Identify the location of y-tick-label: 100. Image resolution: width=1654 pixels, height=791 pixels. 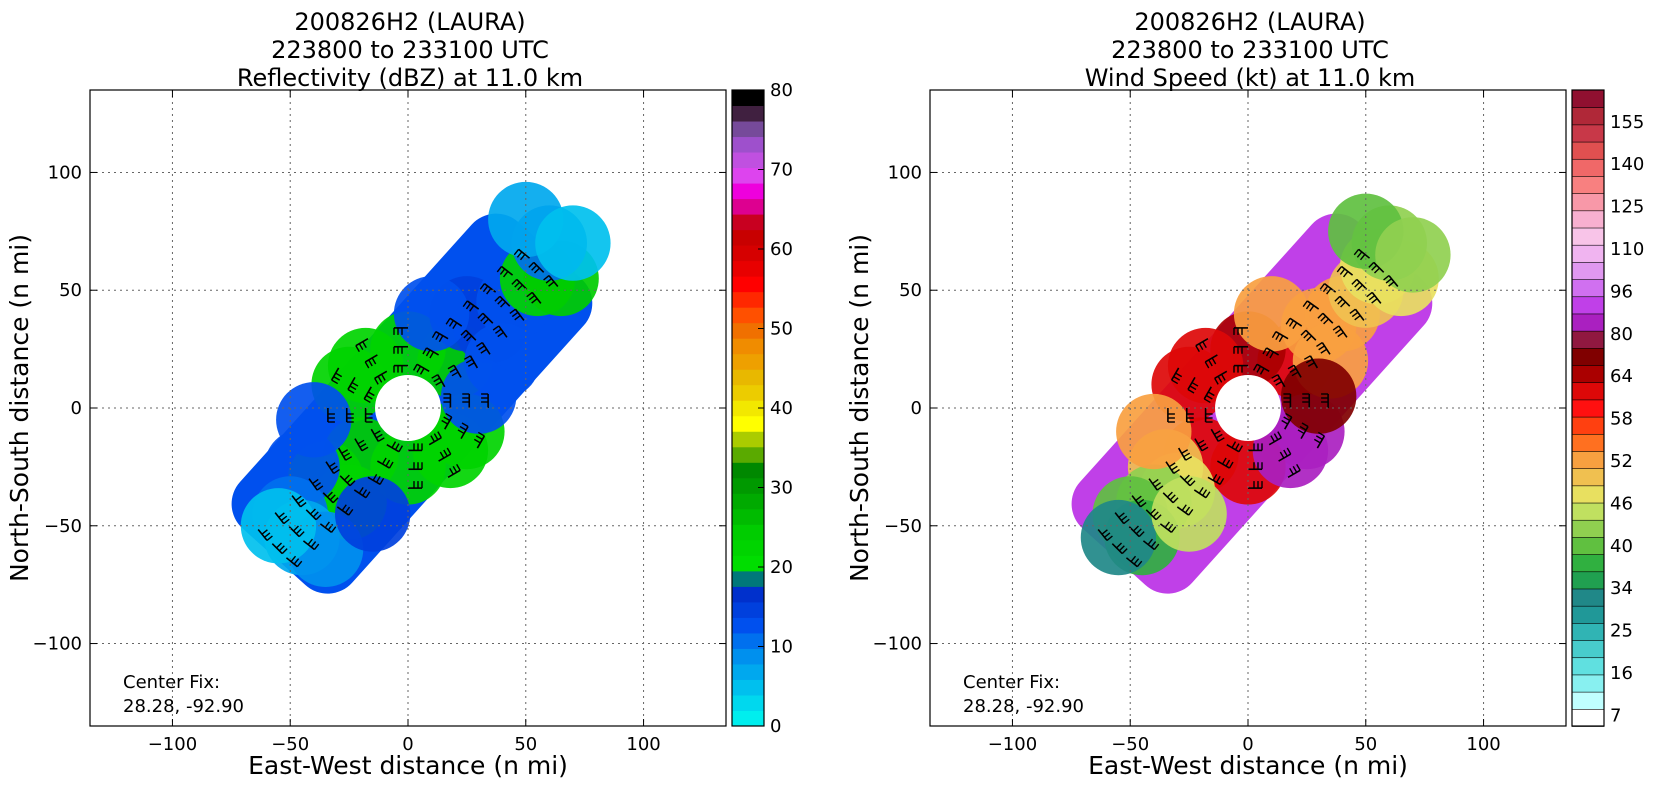
(905, 172).